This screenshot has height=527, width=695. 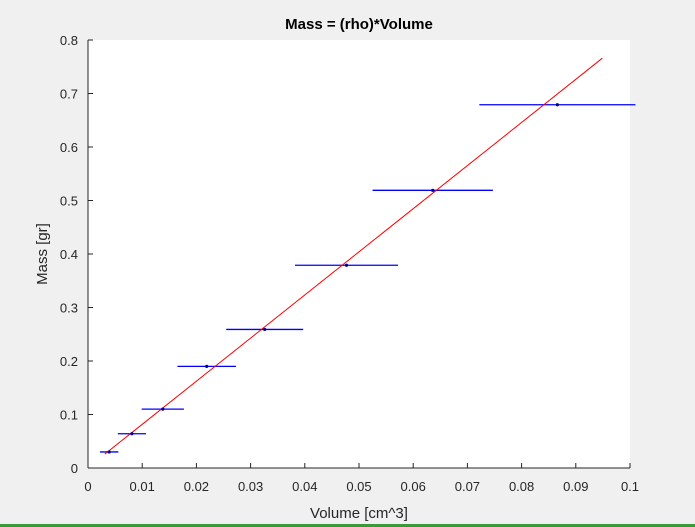 What do you see at coordinates (413, 486) in the screenshot?
I see `x-tick-label: 0.06` at bounding box center [413, 486].